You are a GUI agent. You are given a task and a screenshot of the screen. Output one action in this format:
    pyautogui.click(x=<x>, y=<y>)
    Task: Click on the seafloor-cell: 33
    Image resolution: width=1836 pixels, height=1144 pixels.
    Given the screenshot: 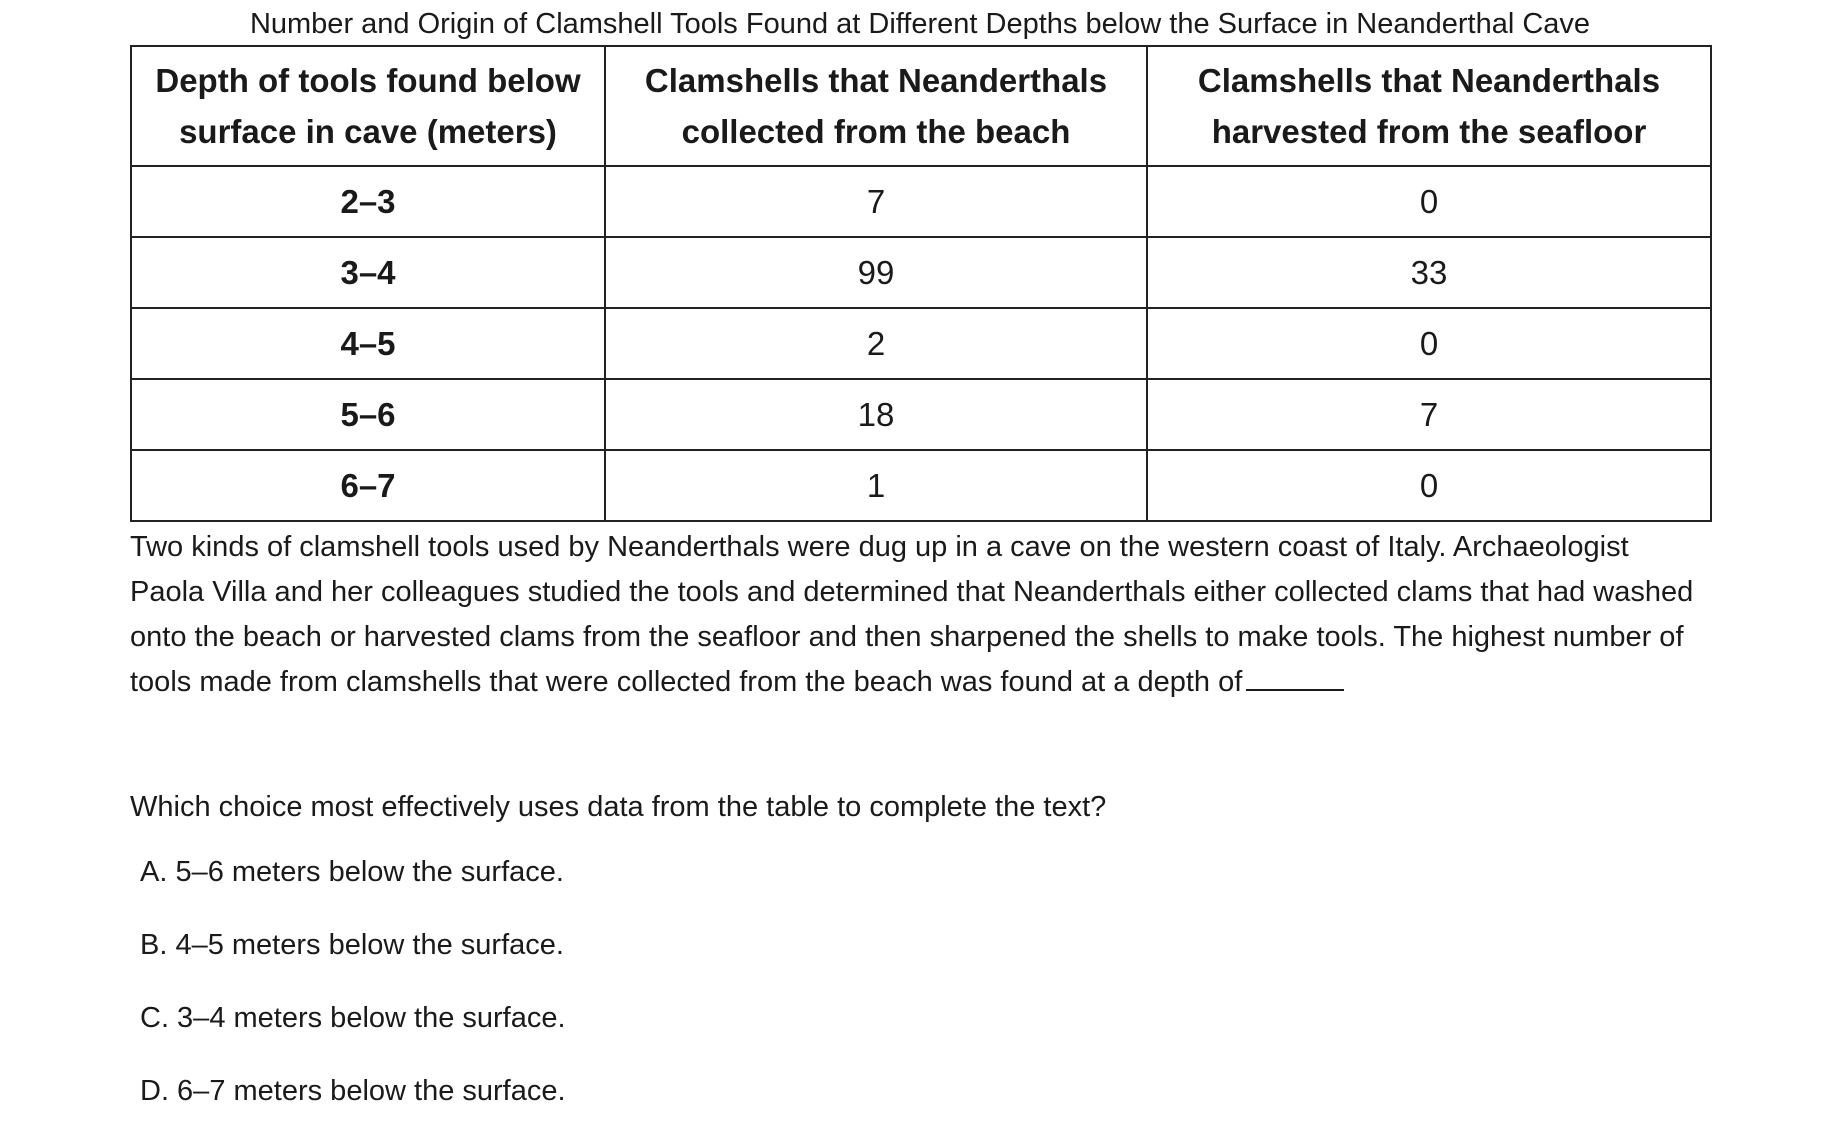 What is the action you would take?
    pyautogui.click(x=1429, y=272)
    